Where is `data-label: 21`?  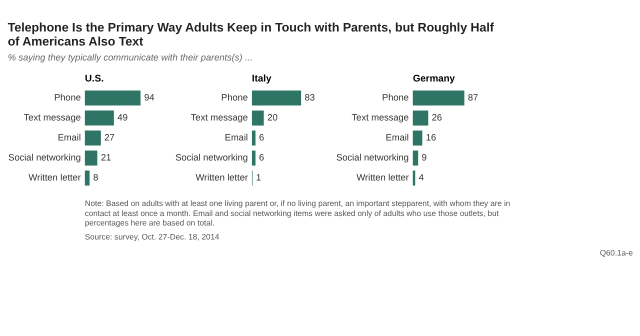 data-label: 21 is located at coordinates (106, 157).